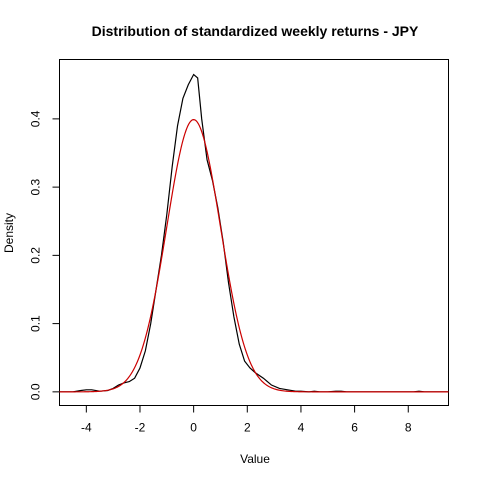  I want to click on x-tick-label: -2, so click(140, 428).